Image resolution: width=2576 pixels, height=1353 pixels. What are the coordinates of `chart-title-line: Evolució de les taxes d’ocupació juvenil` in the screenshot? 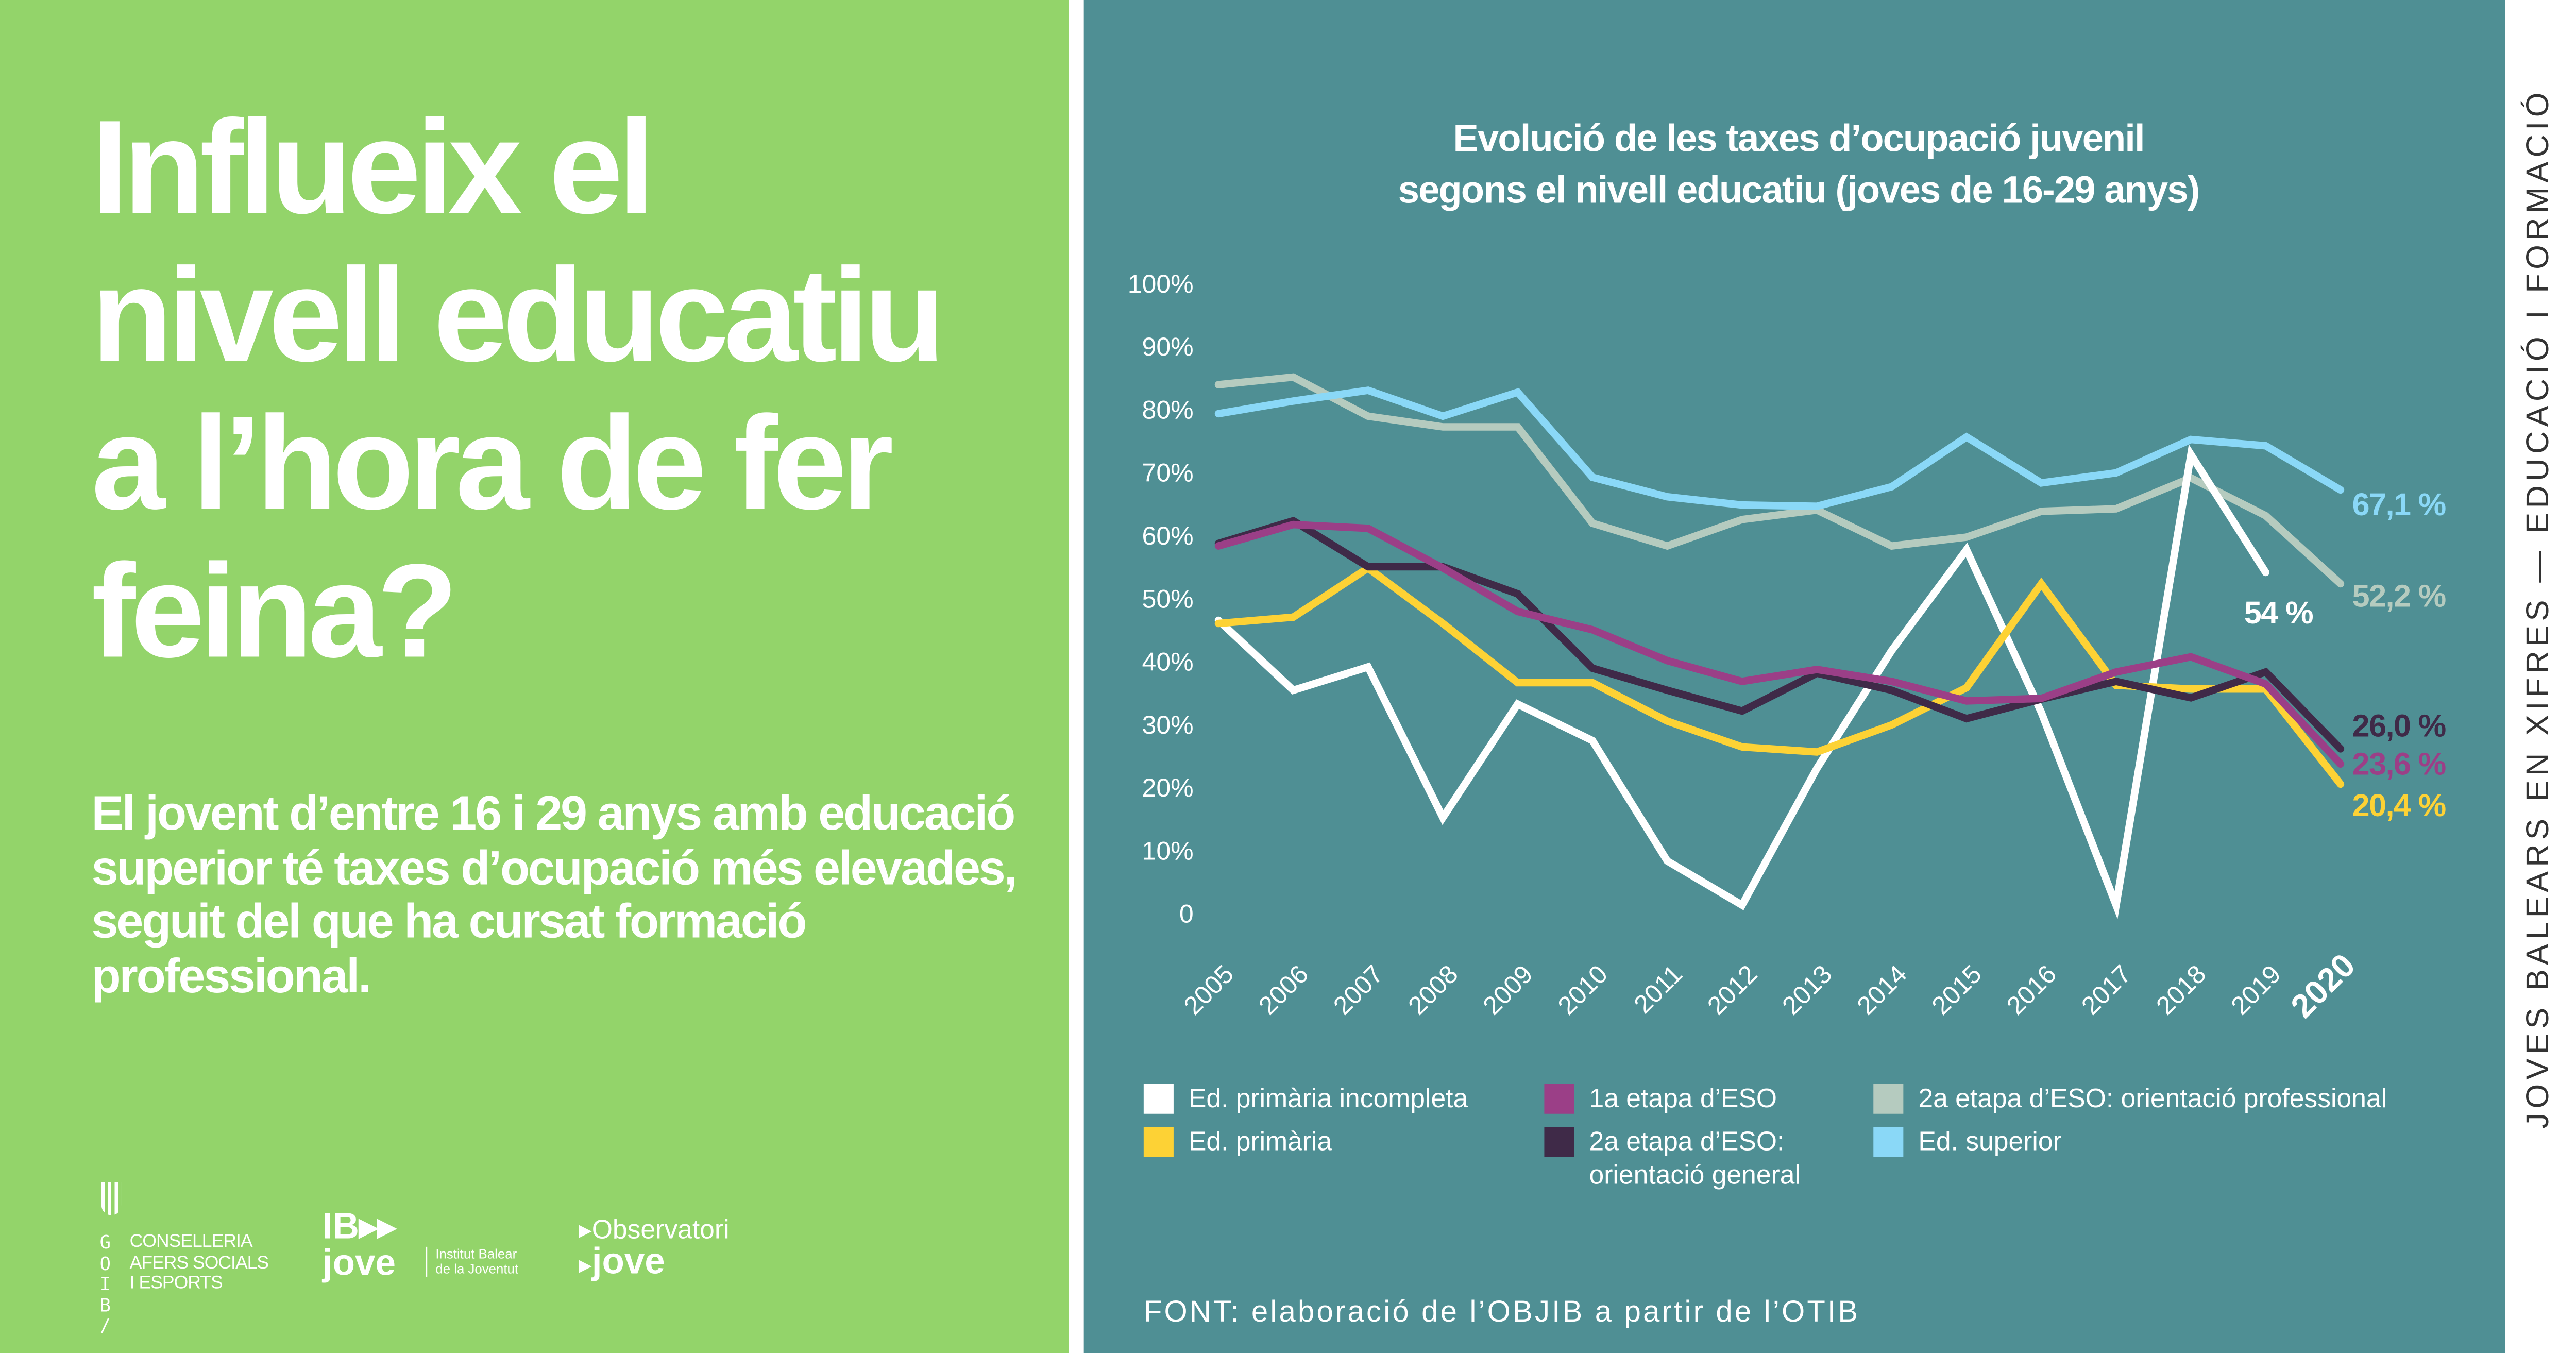 It's located at (1799, 138).